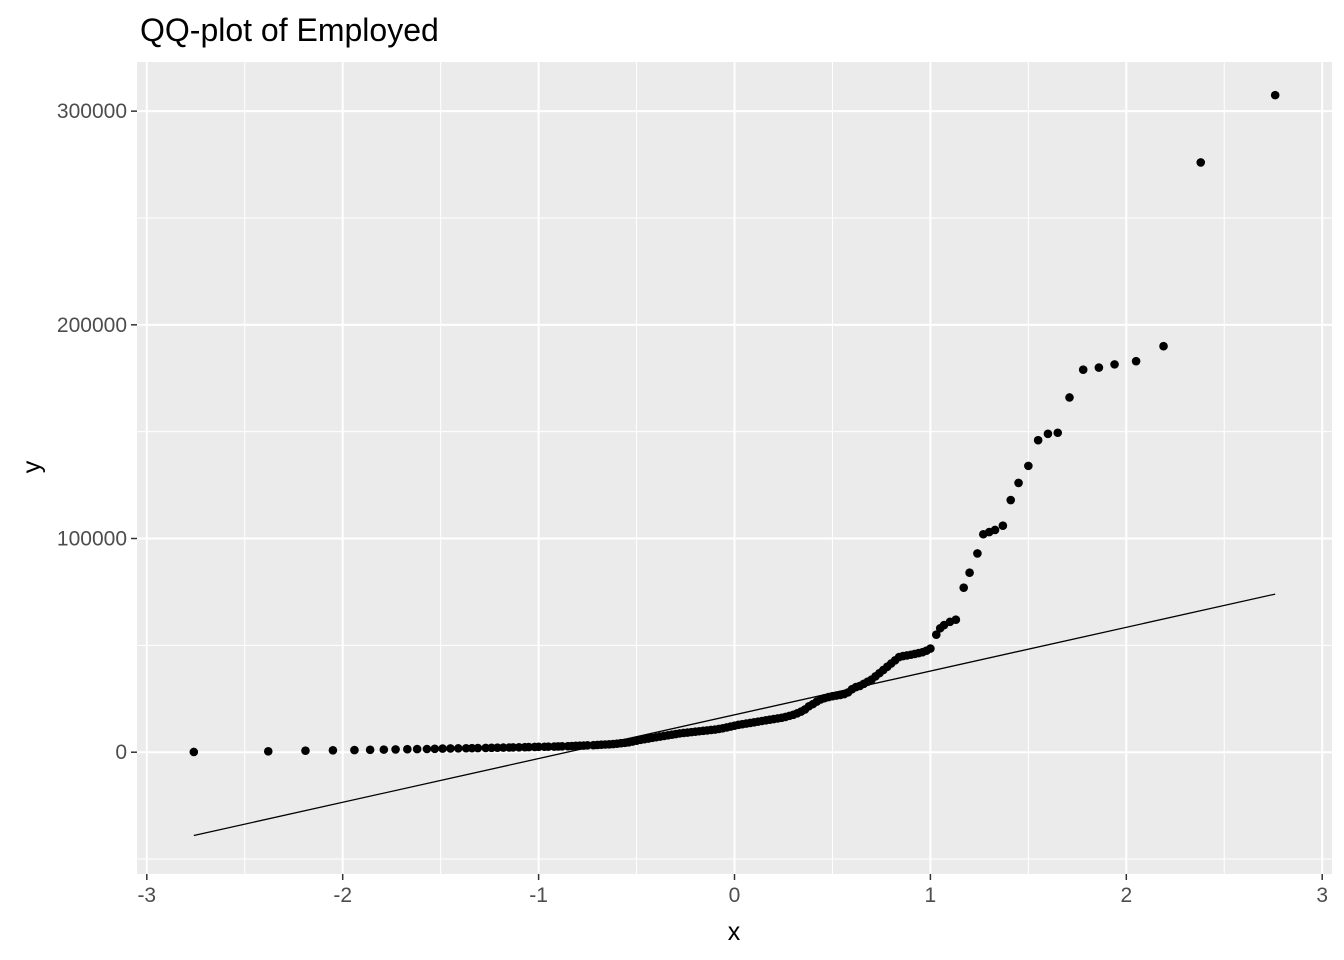 This screenshot has width=1344, height=960. What do you see at coordinates (92, 325) in the screenshot?
I see `y-tick-label: 200000` at bounding box center [92, 325].